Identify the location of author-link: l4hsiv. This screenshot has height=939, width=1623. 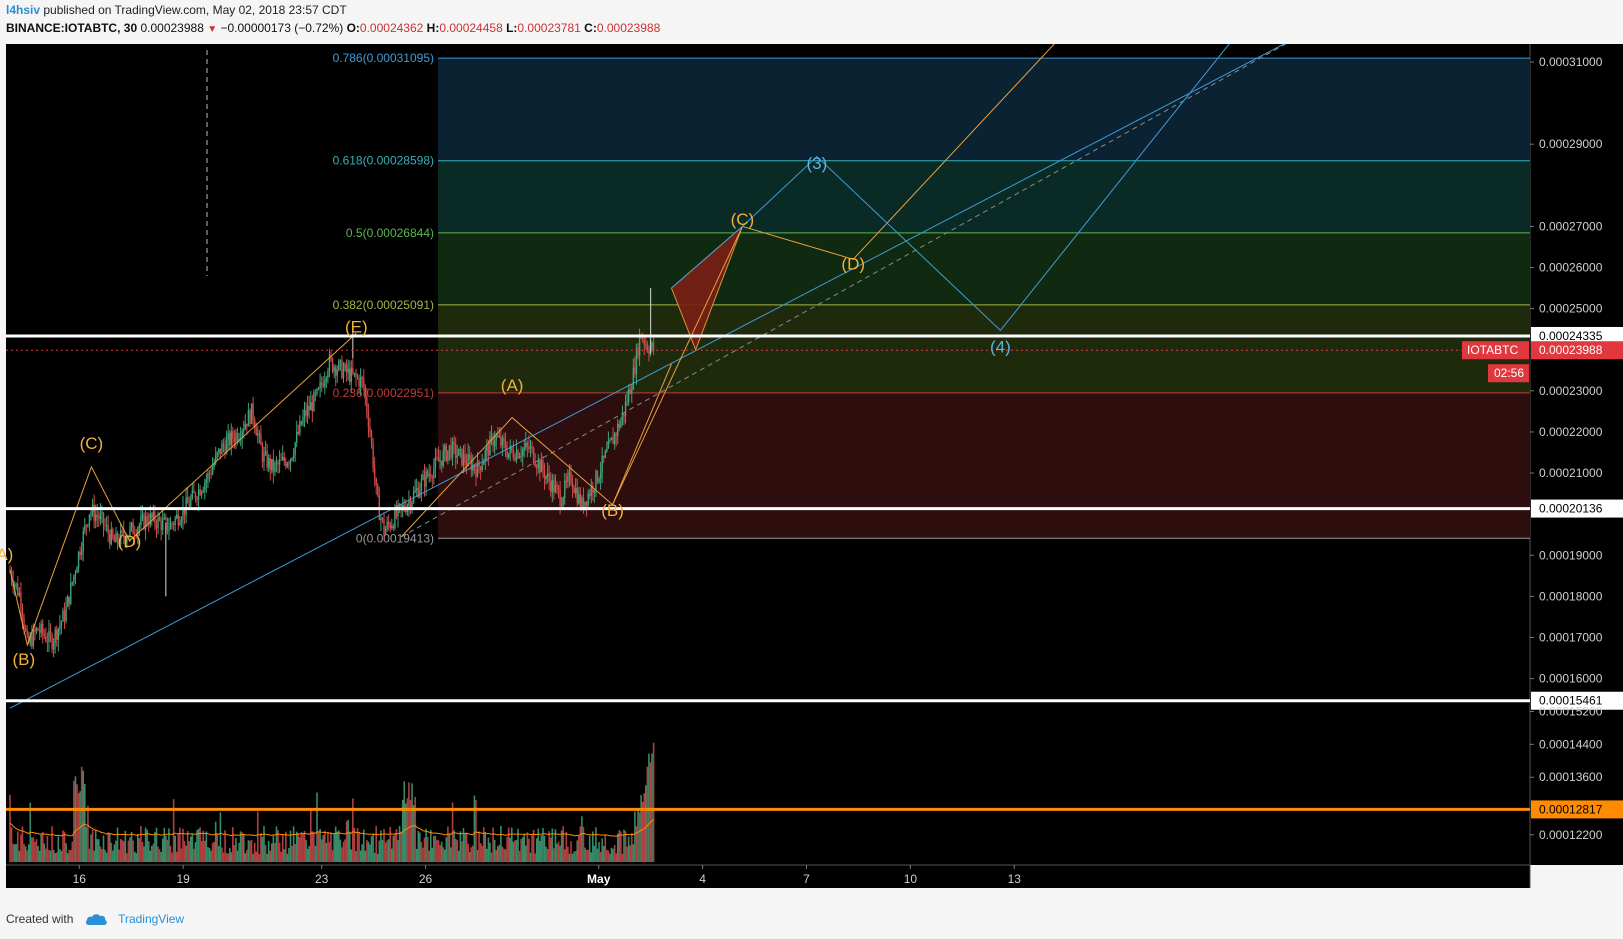
(23, 10).